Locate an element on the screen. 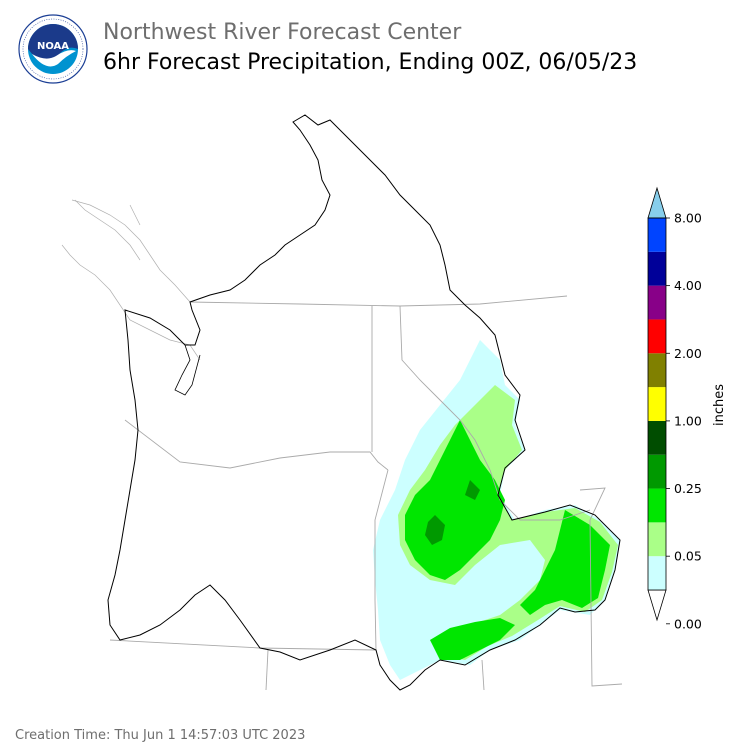 The width and height of the screenshot is (756, 756). colorbar-tick-label: 0.00 is located at coordinates (688, 623).